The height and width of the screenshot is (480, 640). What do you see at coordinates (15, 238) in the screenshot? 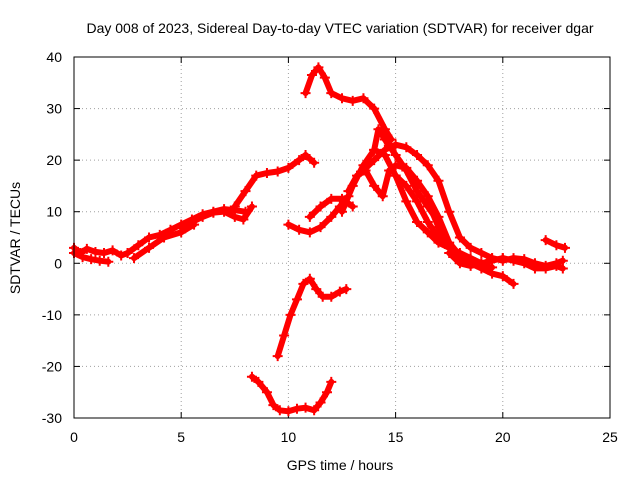
I see `y-axis-label: SDTVAR / TECUs` at bounding box center [15, 238].